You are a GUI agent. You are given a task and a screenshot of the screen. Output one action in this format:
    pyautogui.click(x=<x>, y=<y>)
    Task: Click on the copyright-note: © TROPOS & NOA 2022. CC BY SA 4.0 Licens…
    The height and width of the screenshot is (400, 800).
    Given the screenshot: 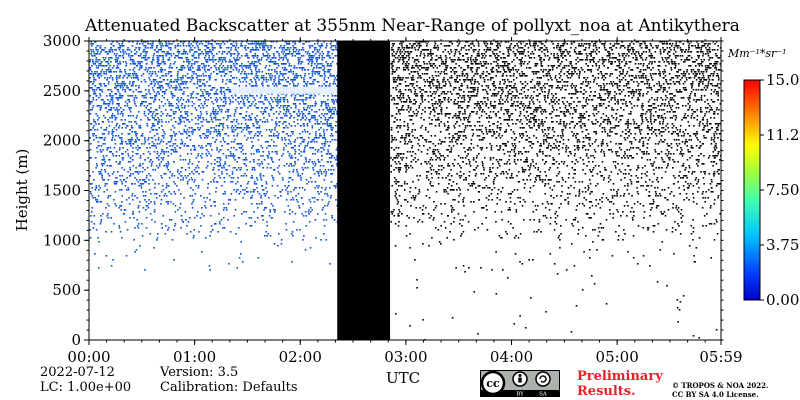 What is the action you would take?
    pyautogui.click(x=720, y=390)
    